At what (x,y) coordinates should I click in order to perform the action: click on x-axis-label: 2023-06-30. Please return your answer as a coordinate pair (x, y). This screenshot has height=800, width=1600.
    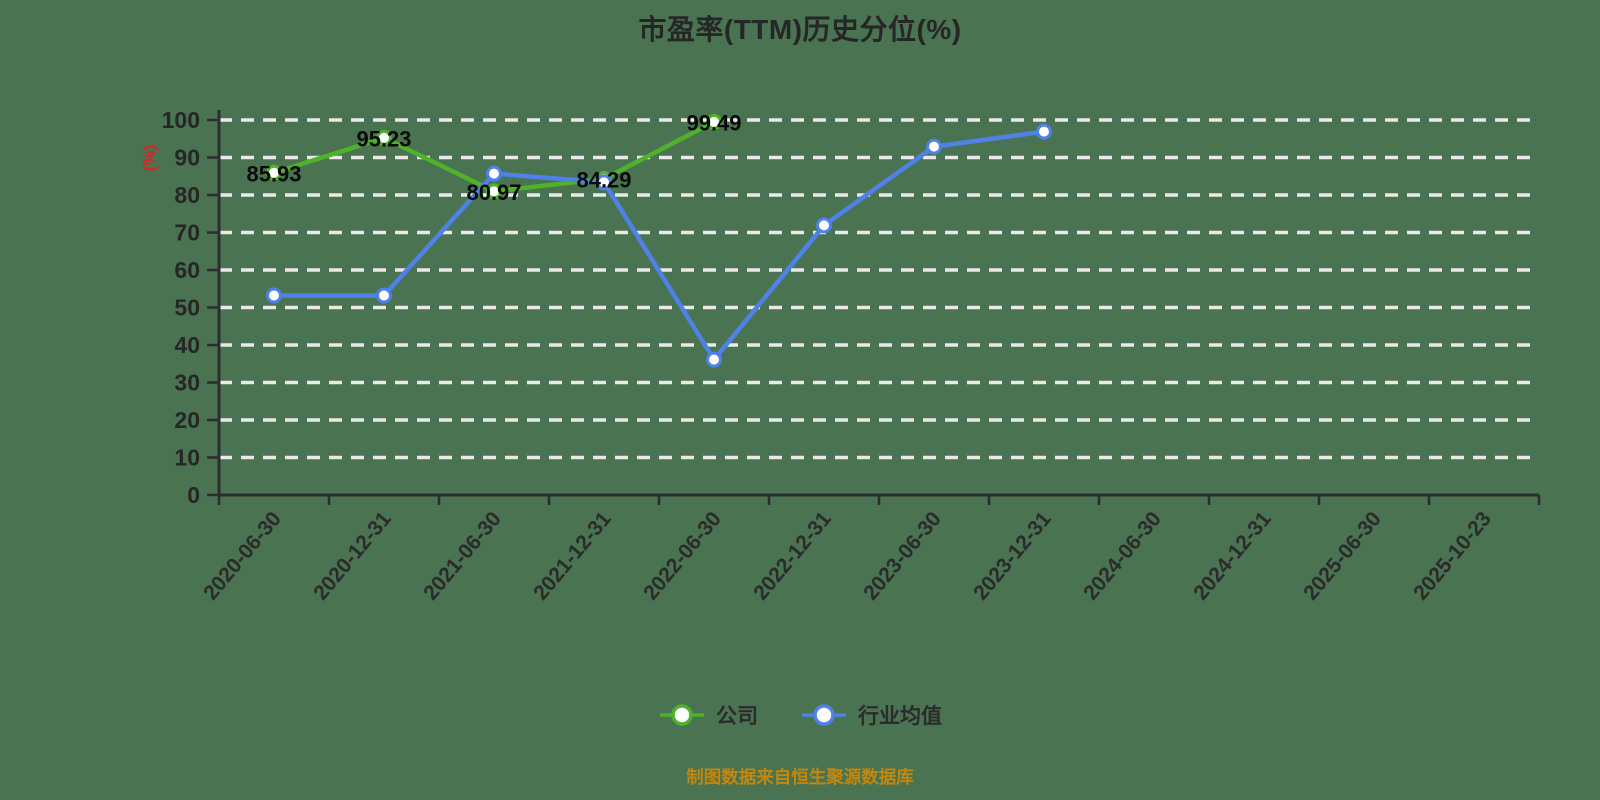
    Looking at the image, I should click on (902, 555).